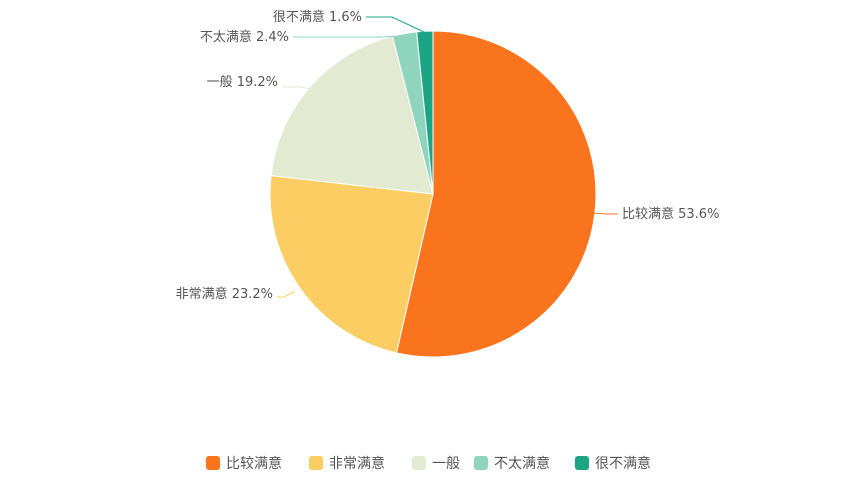 This screenshot has width=861, height=490. Describe the element at coordinates (446, 464) in the screenshot. I see `legend-label-2: 一般` at that location.